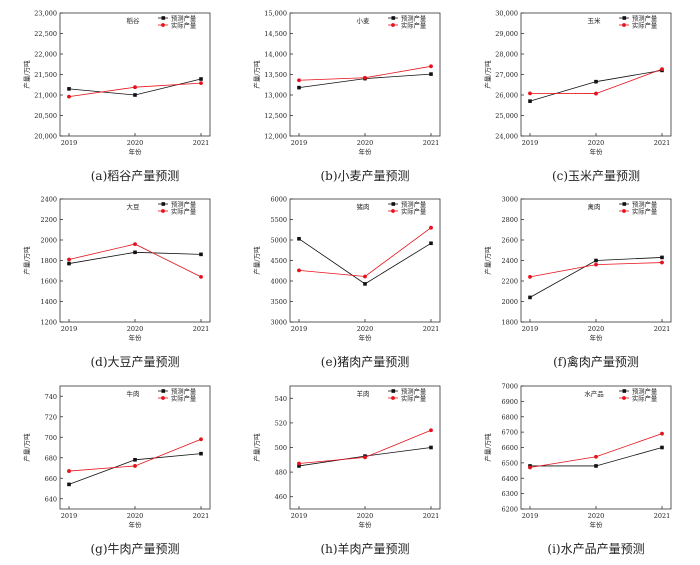 The height and width of the screenshot is (565, 700). Describe the element at coordinates (275, 14) in the screenshot. I see `y-tick-label: 15,000` at that location.